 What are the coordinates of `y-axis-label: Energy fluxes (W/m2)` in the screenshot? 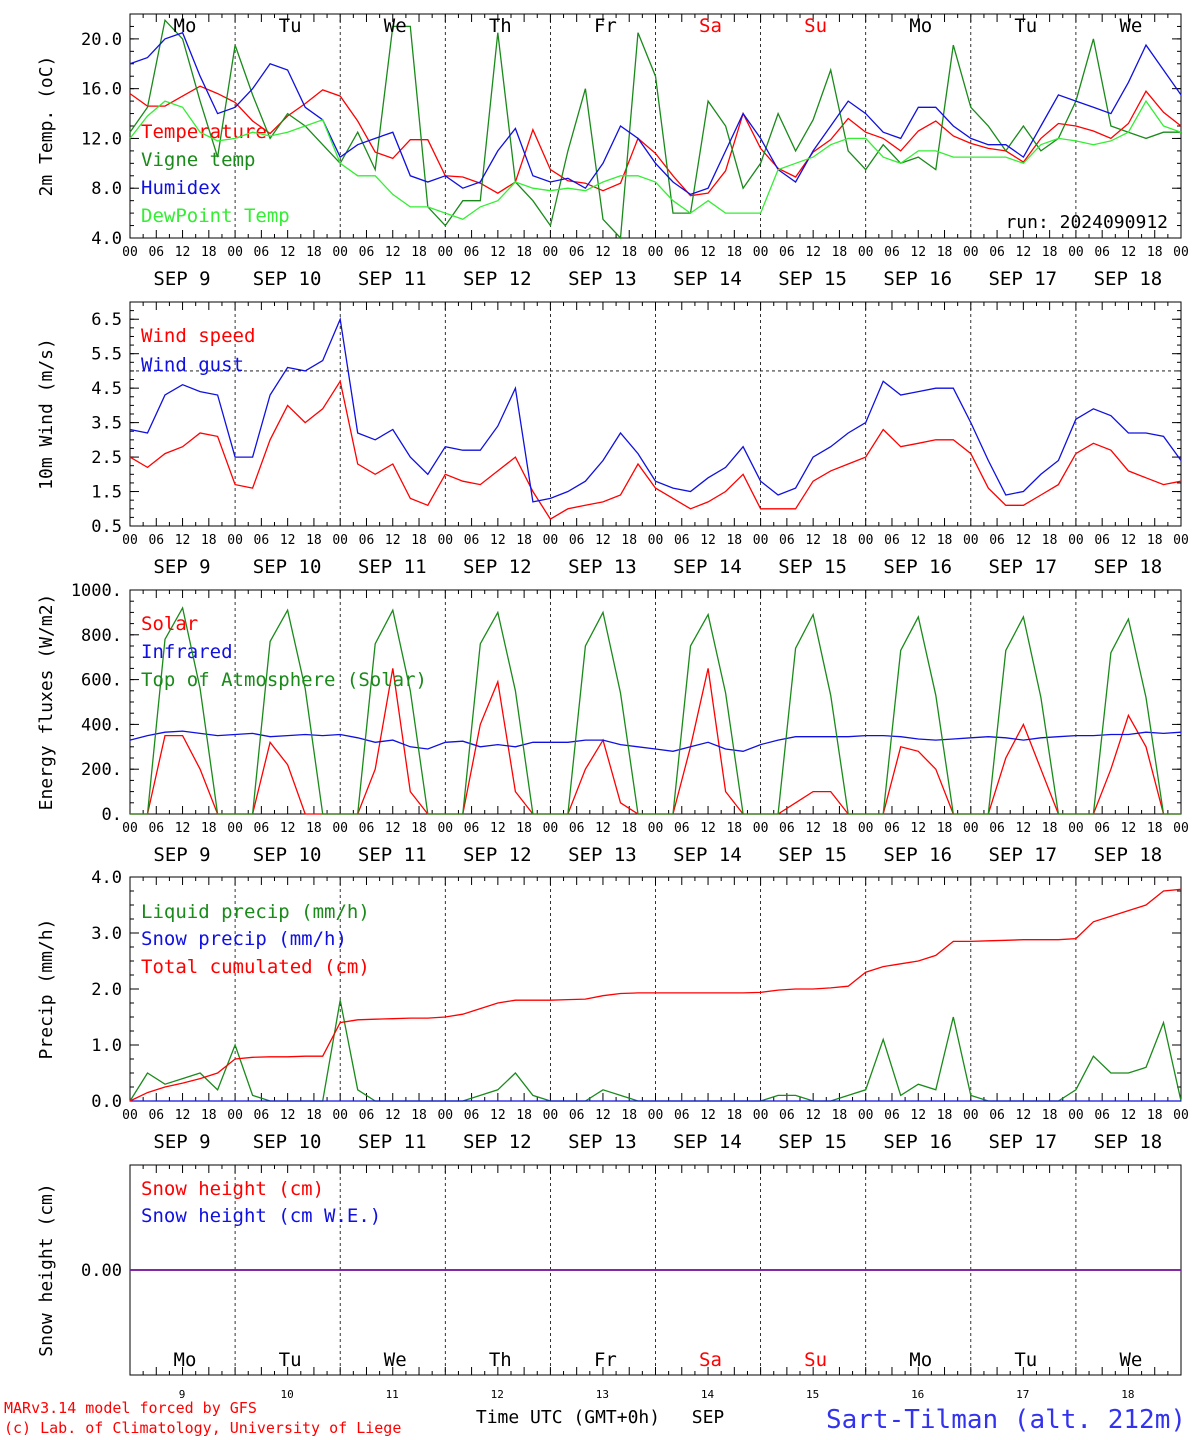 It's located at (46, 702).